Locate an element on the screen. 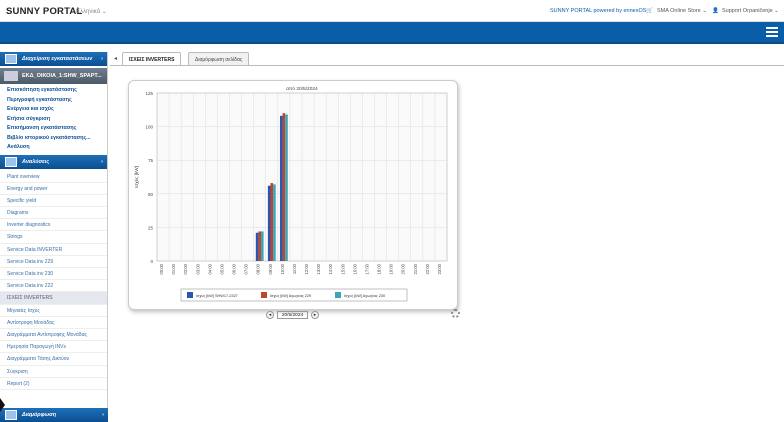 This screenshot has height=422, width=784. sidebar-analysis-item: Service Data inv 229 is located at coordinates (53, 262).